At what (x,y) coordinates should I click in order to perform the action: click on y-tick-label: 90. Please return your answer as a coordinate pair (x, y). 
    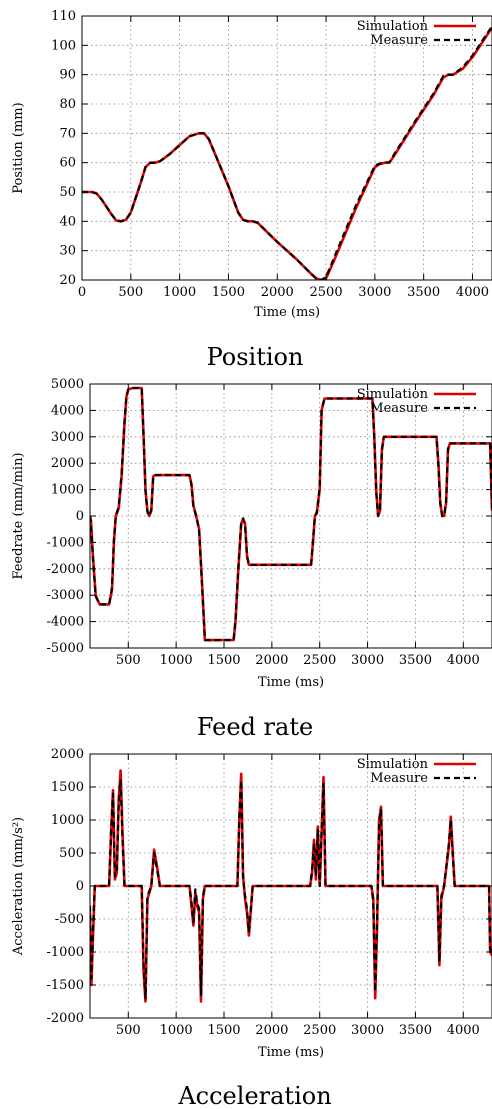
    Looking at the image, I should click on (67, 75).